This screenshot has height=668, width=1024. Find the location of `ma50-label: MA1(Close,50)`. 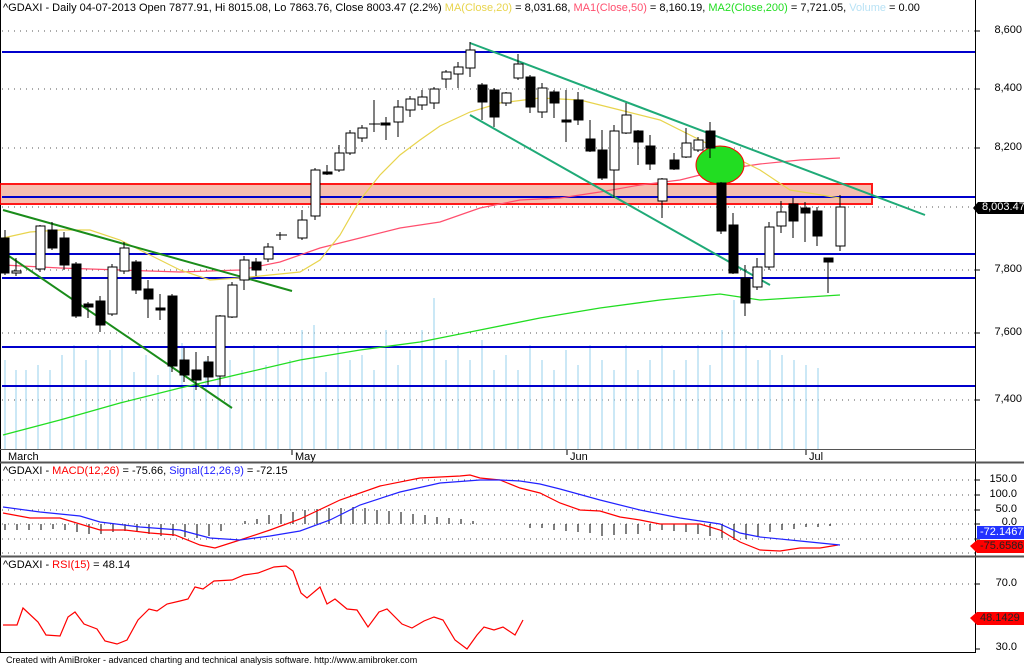

ma50-label: MA1(Close,50) is located at coordinates (610, 8).